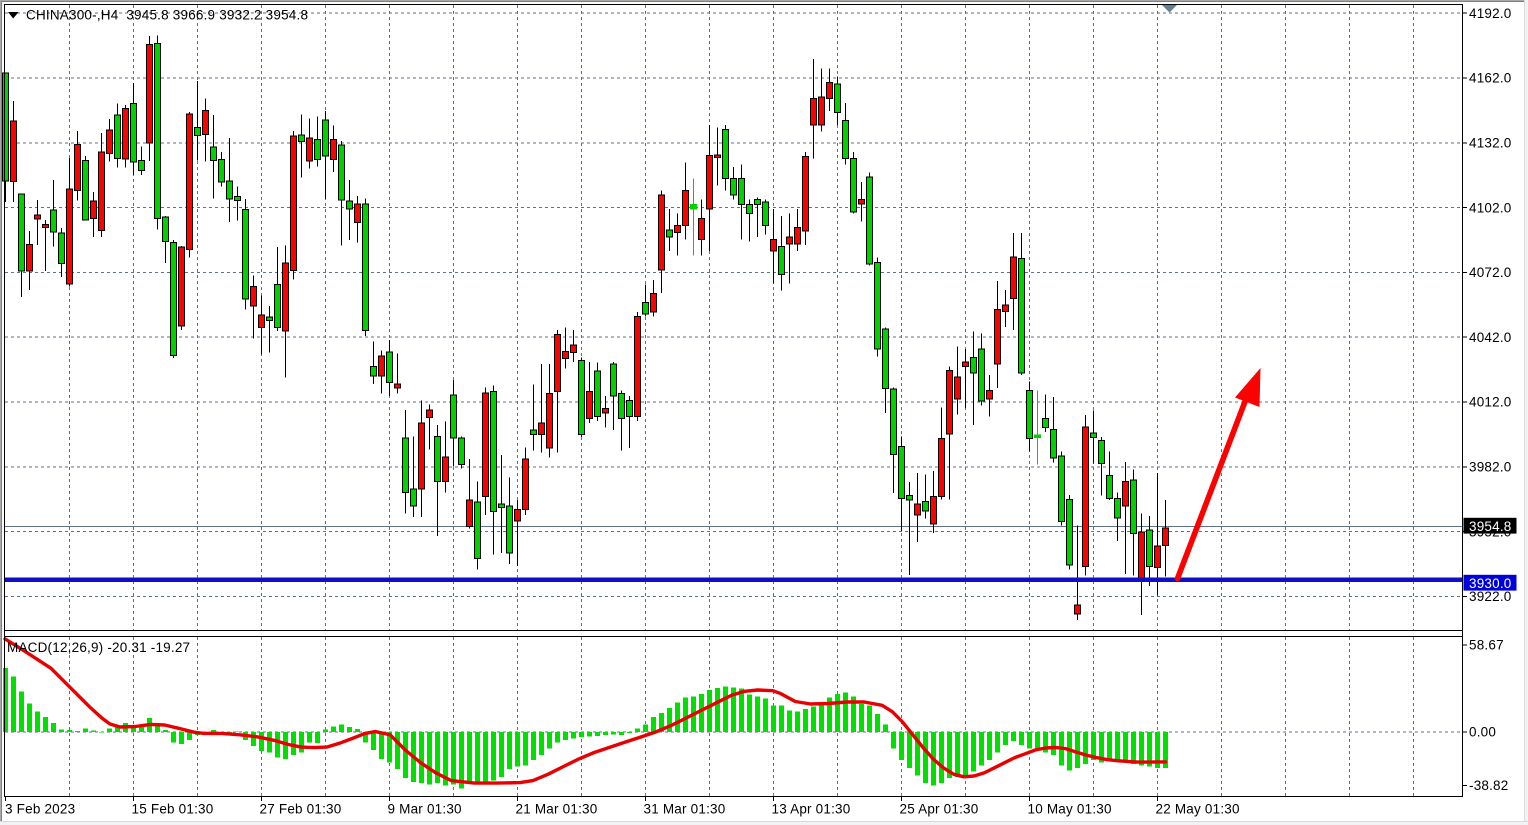 The image size is (1528, 825). Describe the element at coordinates (685, 809) in the screenshot. I see `svg-text: 31 Mar 01:30` at that location.